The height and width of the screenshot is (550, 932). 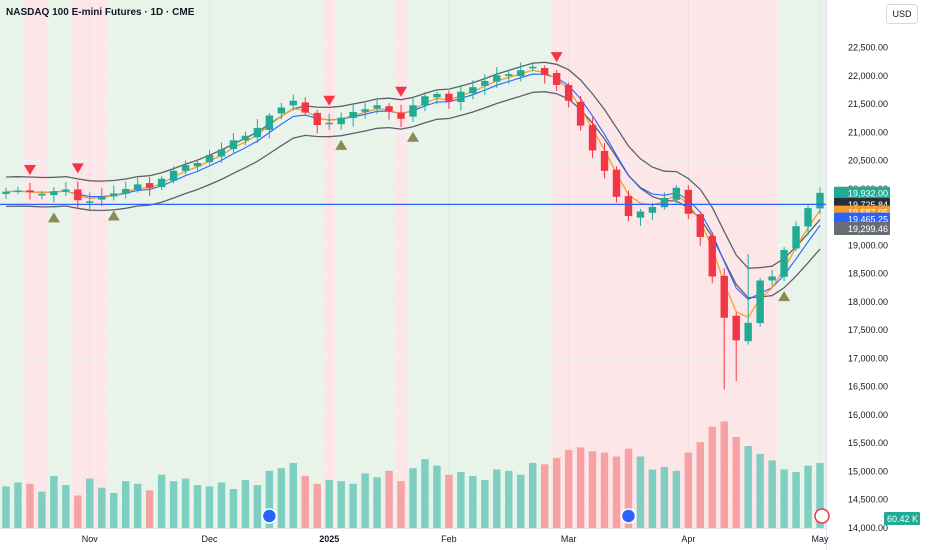 I want to click on x-tick-label: Feb, so click(x=449, y=539).